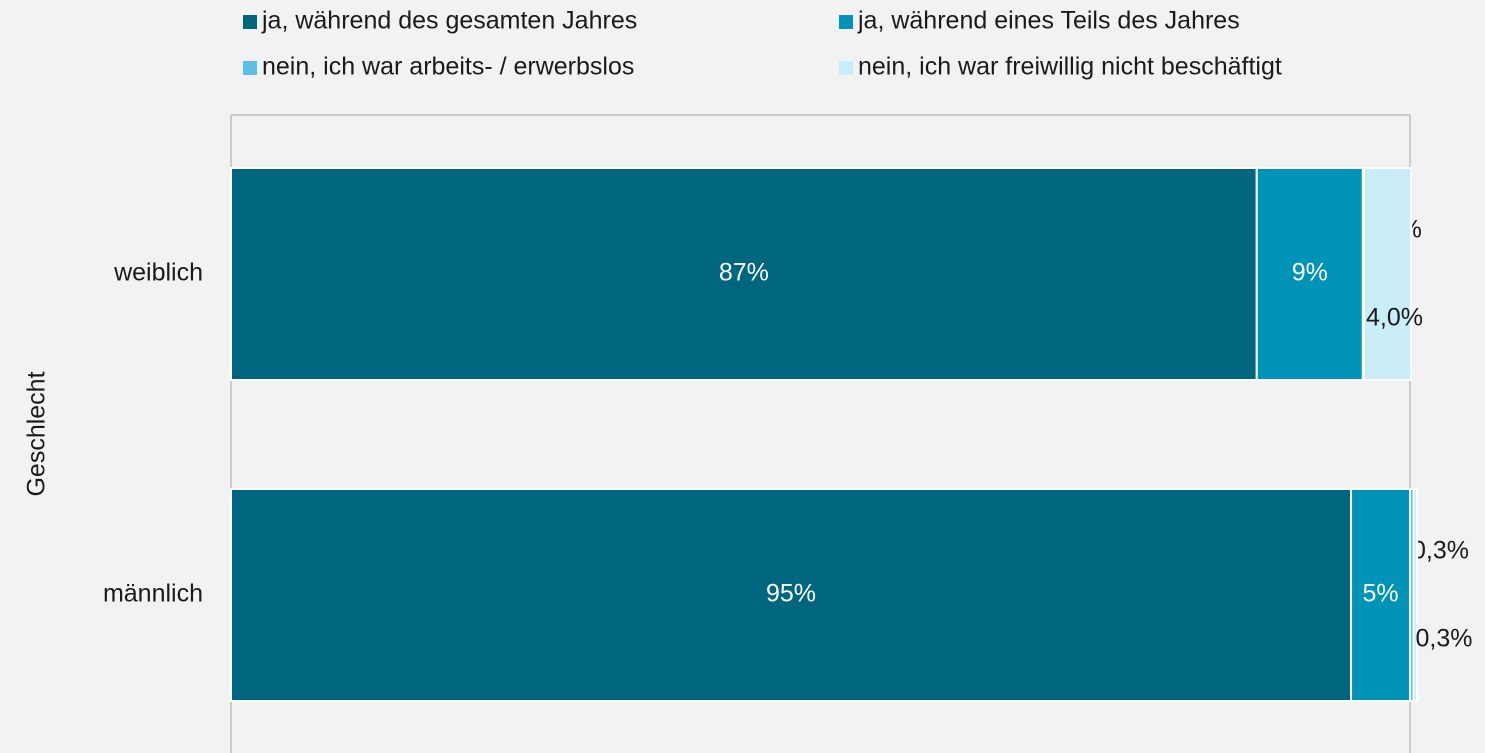 The image size is (1485, 753). I want to click on data-label: 5%, so click(1380, 594).